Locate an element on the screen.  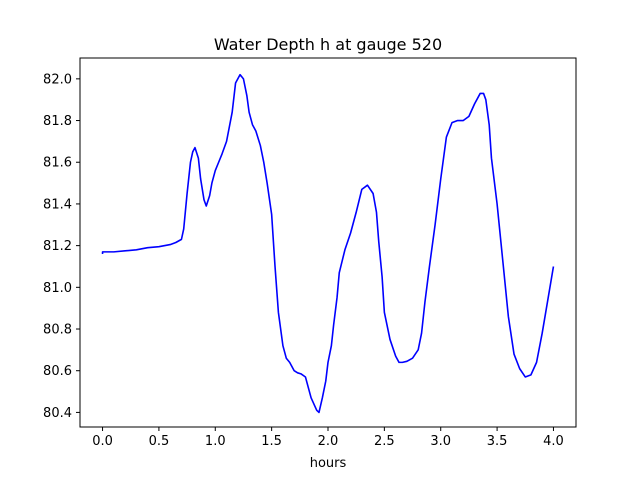
y-tick-label: 81.8 is located at coordinates (57, 121).